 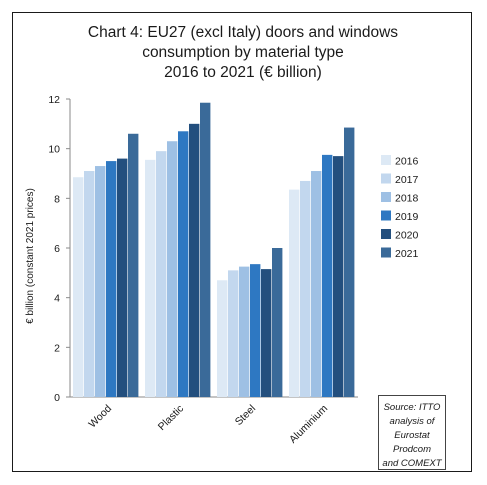 What do you see at coordinates (205, 249) in the screenshot?
I see `bar-plastic-2021` at bounding box center [205, 249].